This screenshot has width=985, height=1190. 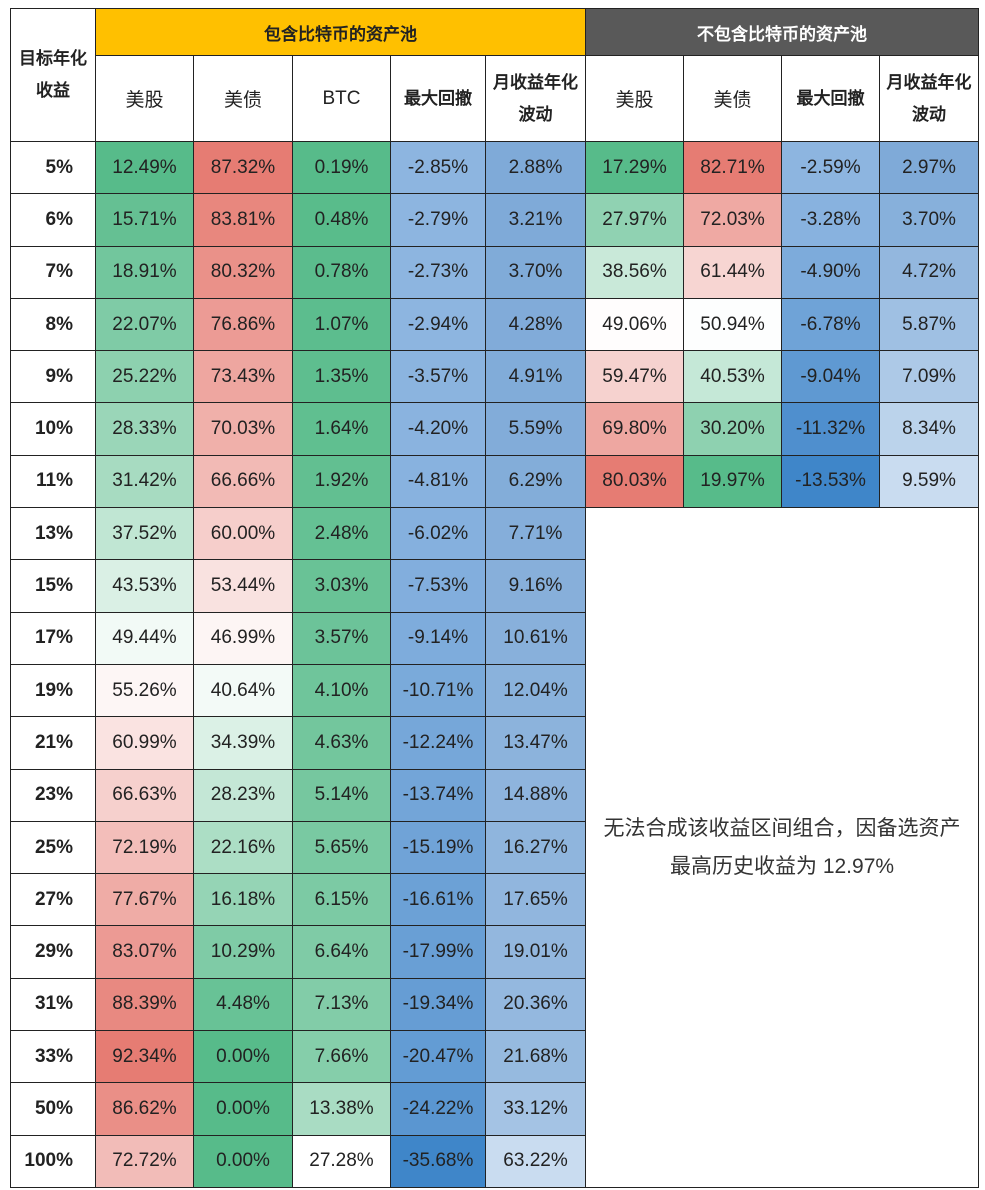 I want to click on without-btc-us-stock-cell: 38.56%, so click(x=635, y=272).